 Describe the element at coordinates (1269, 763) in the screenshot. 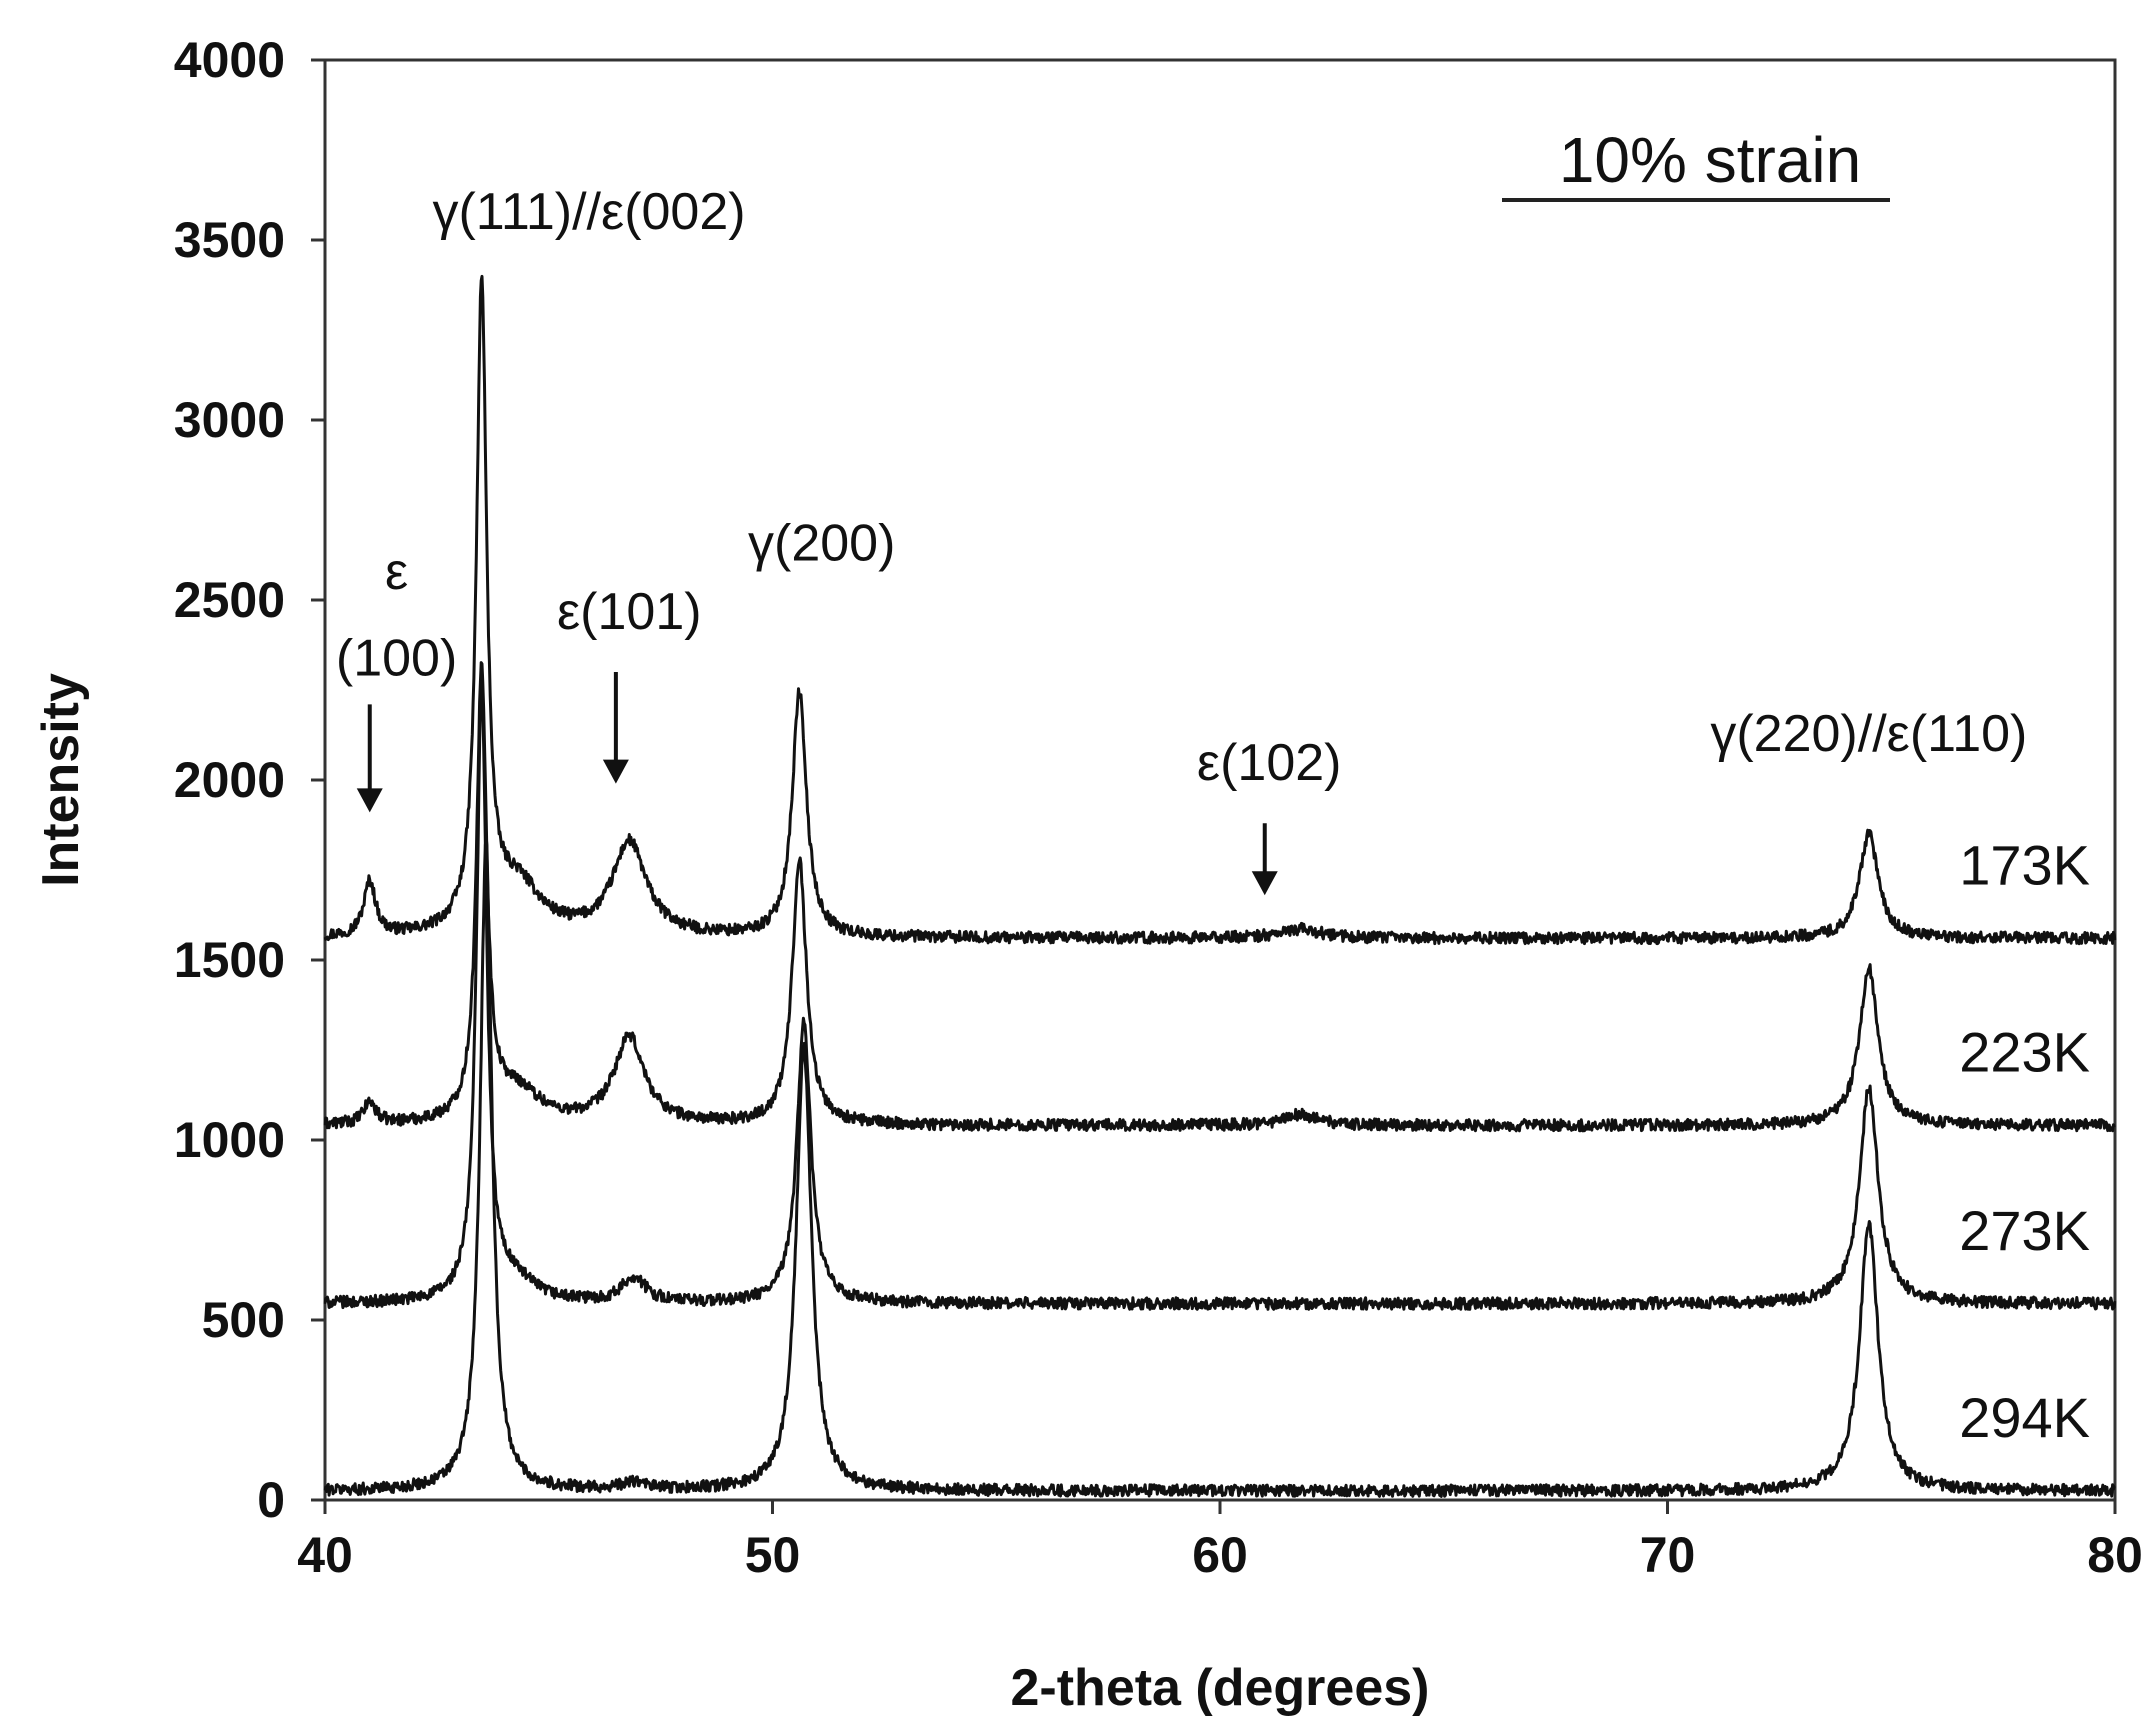

I see `peak-annotation: ε(102)` at that location.